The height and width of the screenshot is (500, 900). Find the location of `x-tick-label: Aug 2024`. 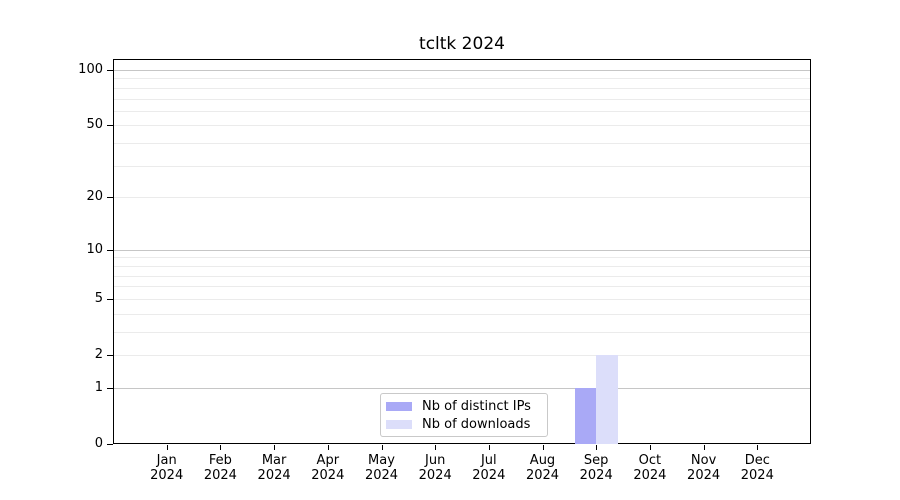

x-tick-label: Aug 2024 is located at coordinates (543, 468).